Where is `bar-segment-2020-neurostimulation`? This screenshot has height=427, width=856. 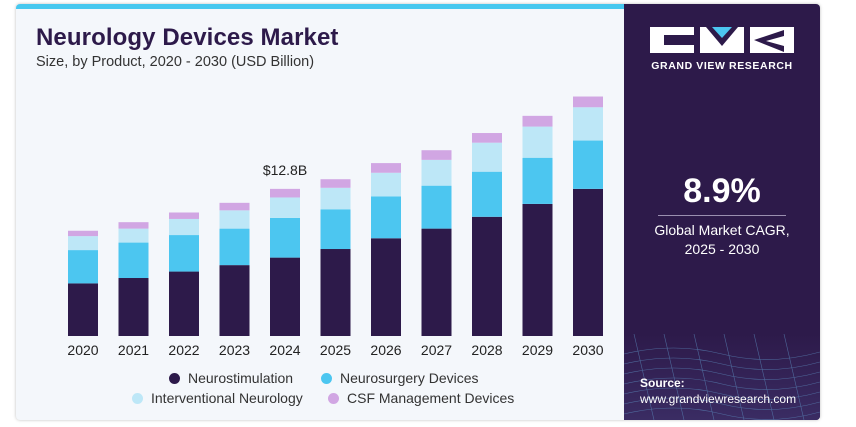
bar-segment-2020-neurostimulation is located at coordinates (83, 309).